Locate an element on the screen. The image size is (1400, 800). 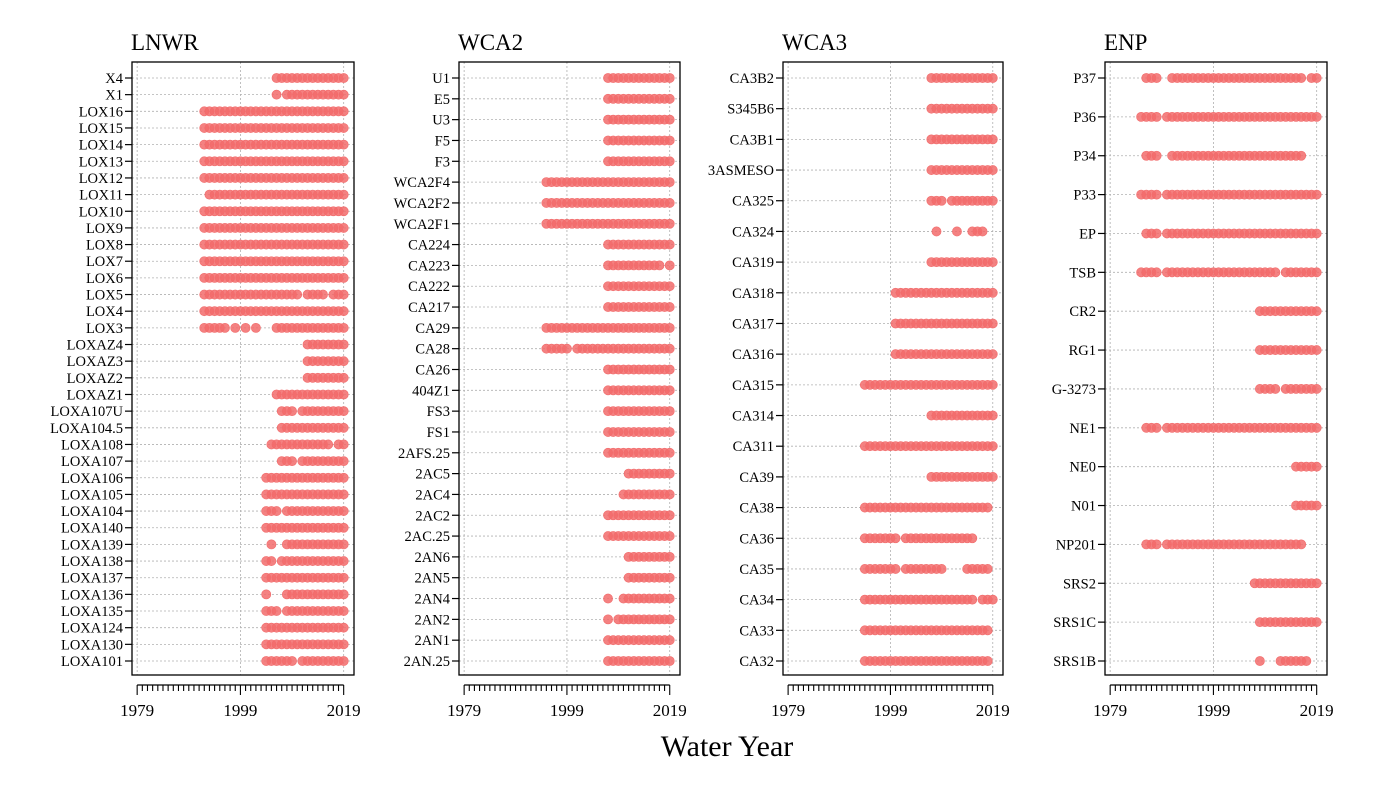
station-label: CA36 is located at coordinates (756, 539).